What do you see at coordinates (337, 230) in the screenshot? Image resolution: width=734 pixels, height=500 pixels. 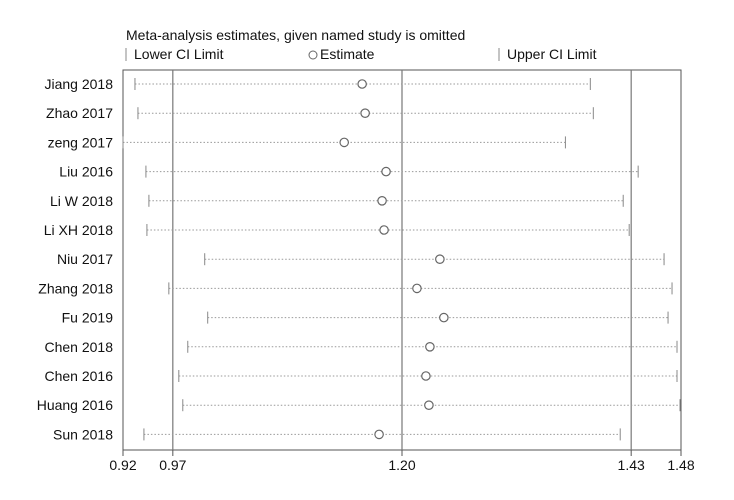 I see `study-row: Li XH 2018` at bounding box center [337, 230].